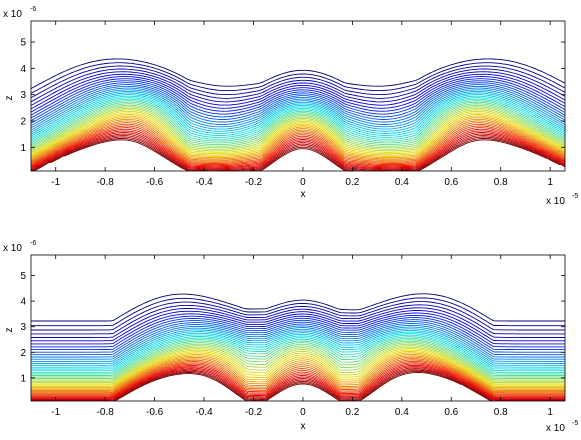 The height and width of the screenshot is (440, 581). I want to click on x-axis-label-top: x, so click(303, 194).